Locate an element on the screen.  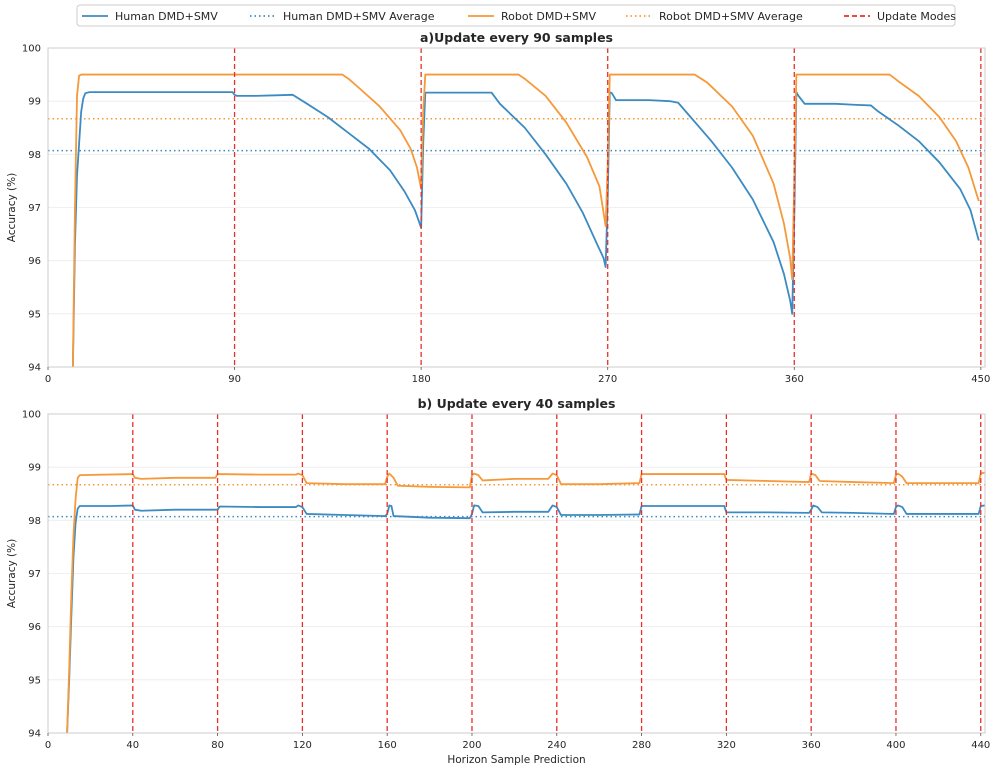
legend-label-2: Human DMD+SMV Average is located at coordinates (359, 16).